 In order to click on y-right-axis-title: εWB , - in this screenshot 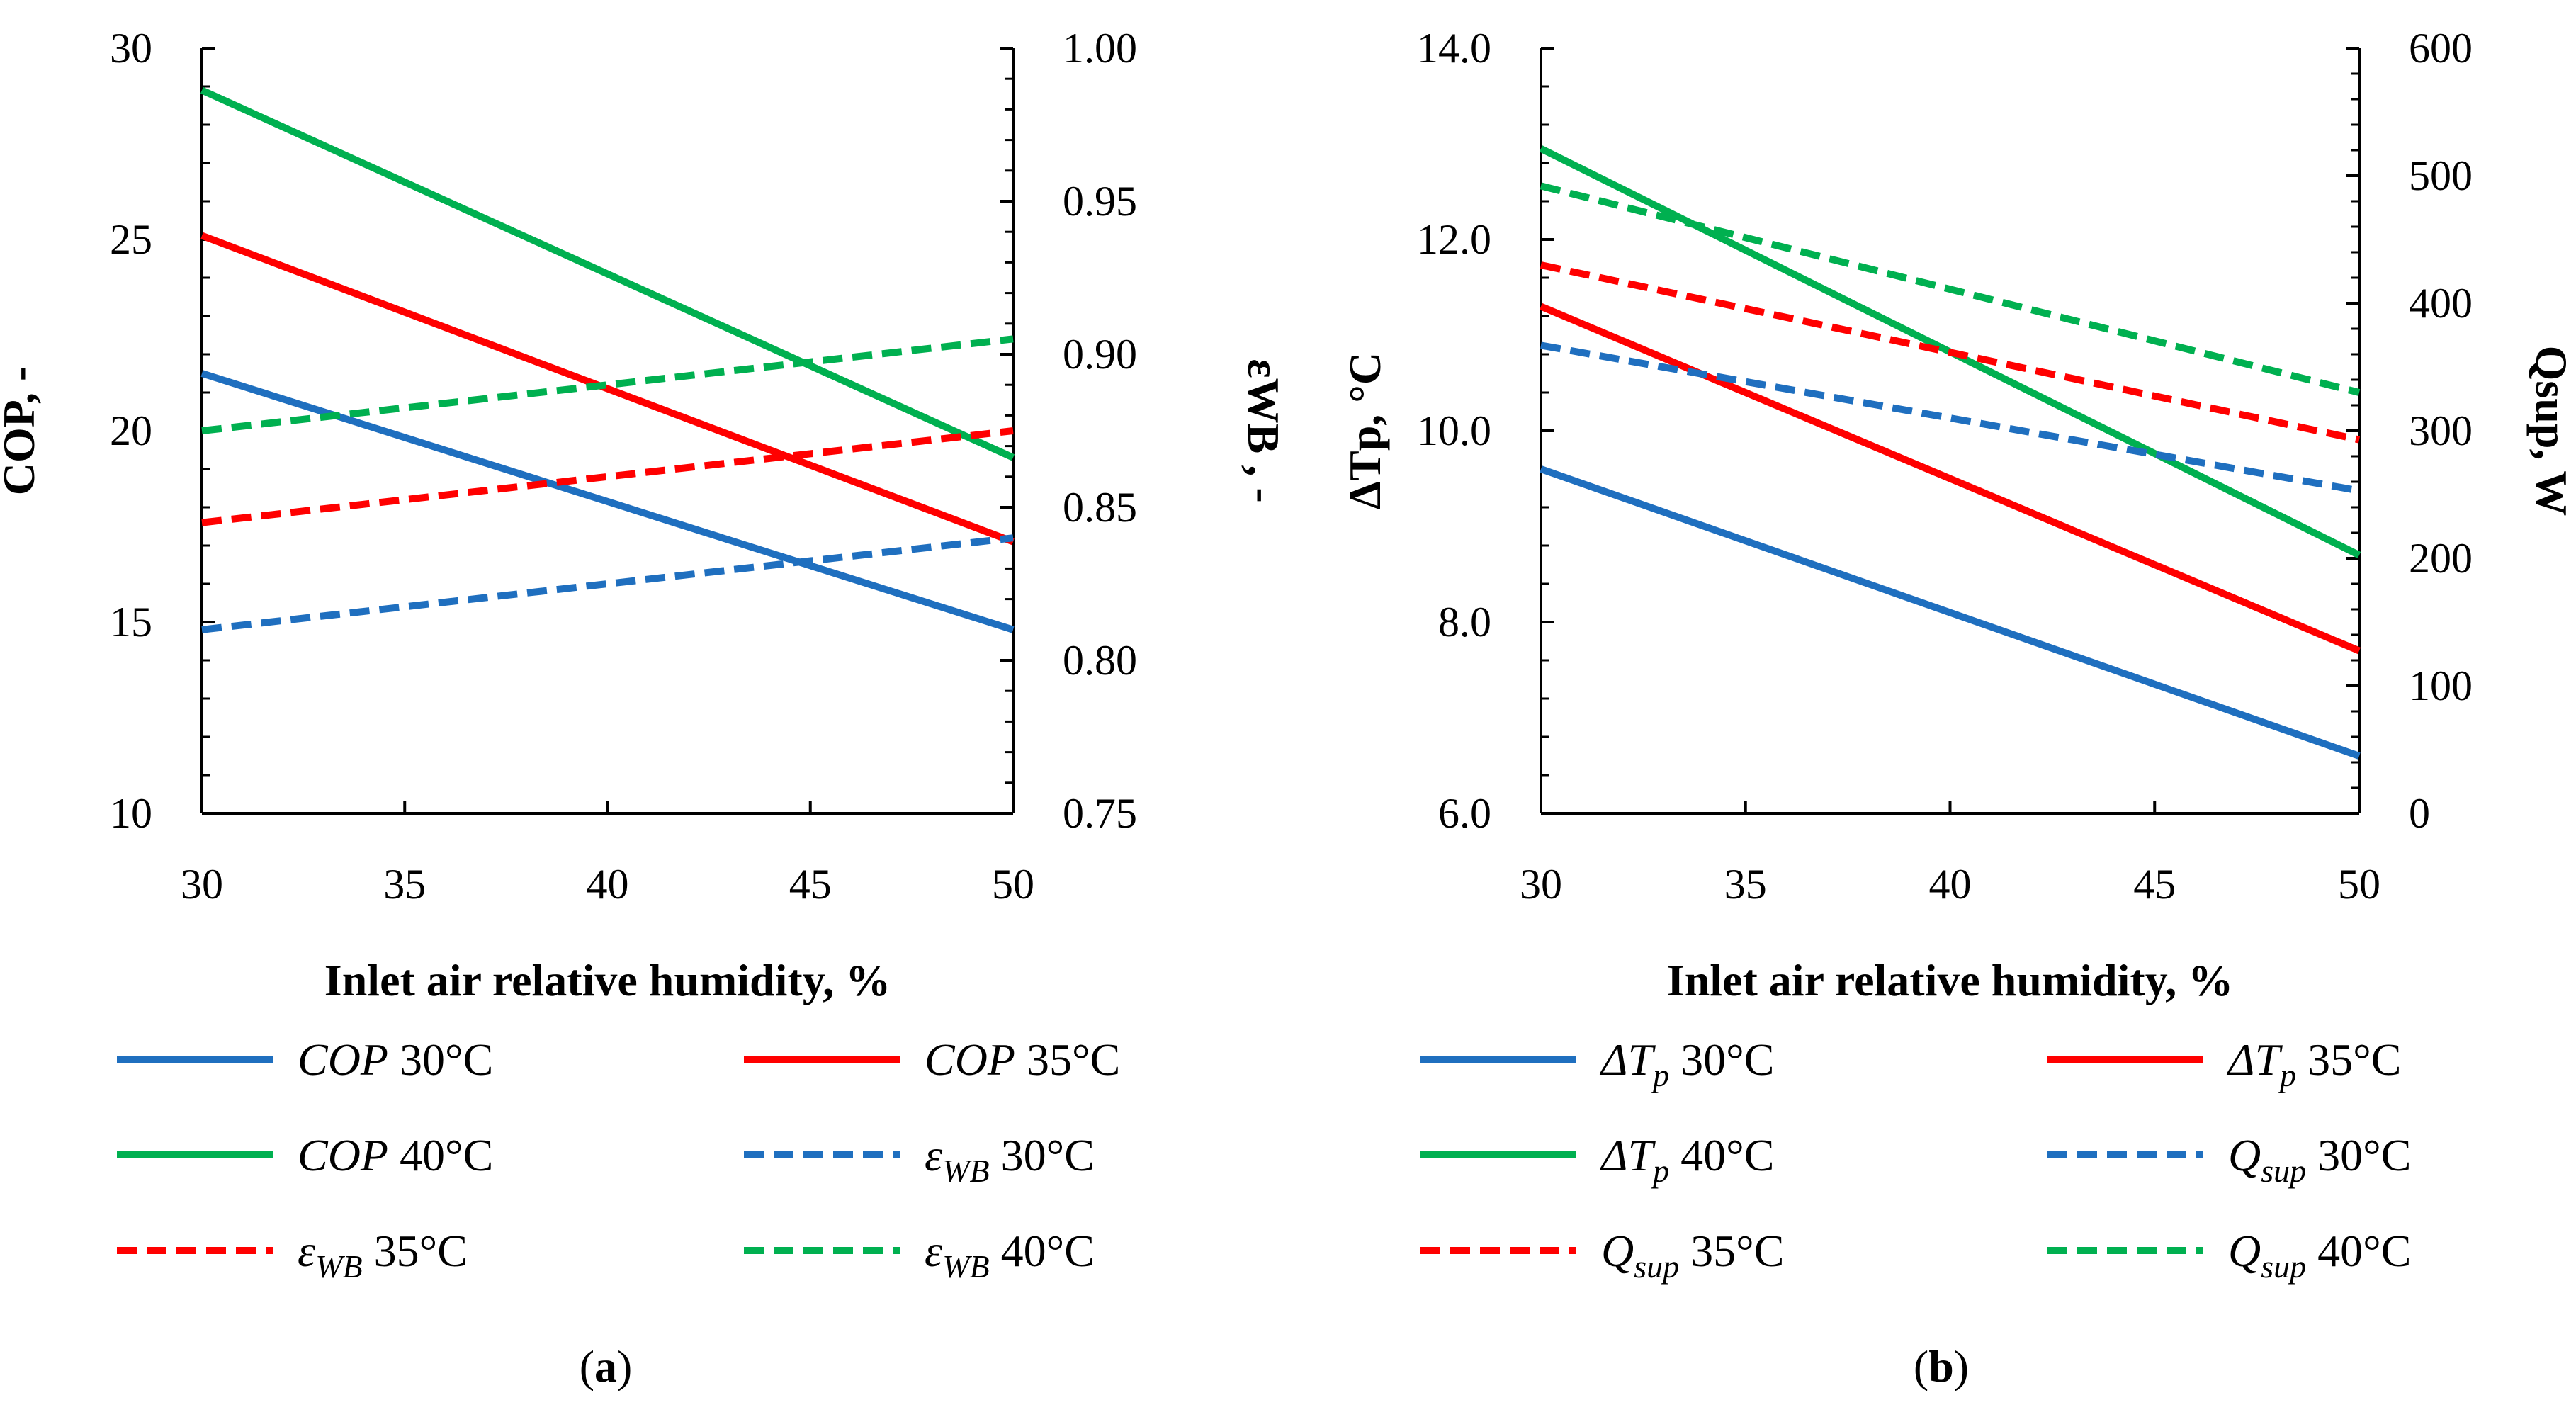, I will do `click(1263, 431)`.